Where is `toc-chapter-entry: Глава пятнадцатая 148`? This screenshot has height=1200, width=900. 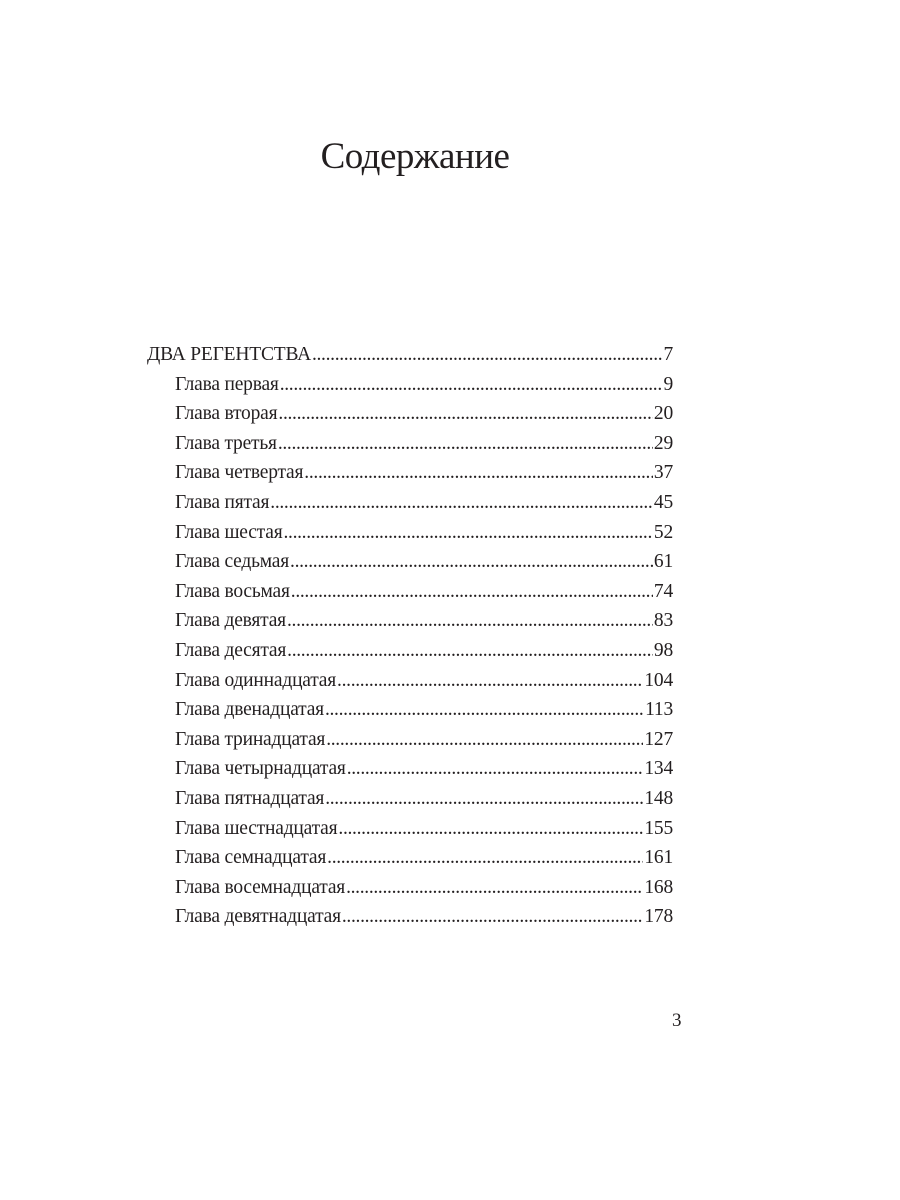
toc-chapter-entry: Глава пятнадцатая 148 is located at coordinates (410, 799).